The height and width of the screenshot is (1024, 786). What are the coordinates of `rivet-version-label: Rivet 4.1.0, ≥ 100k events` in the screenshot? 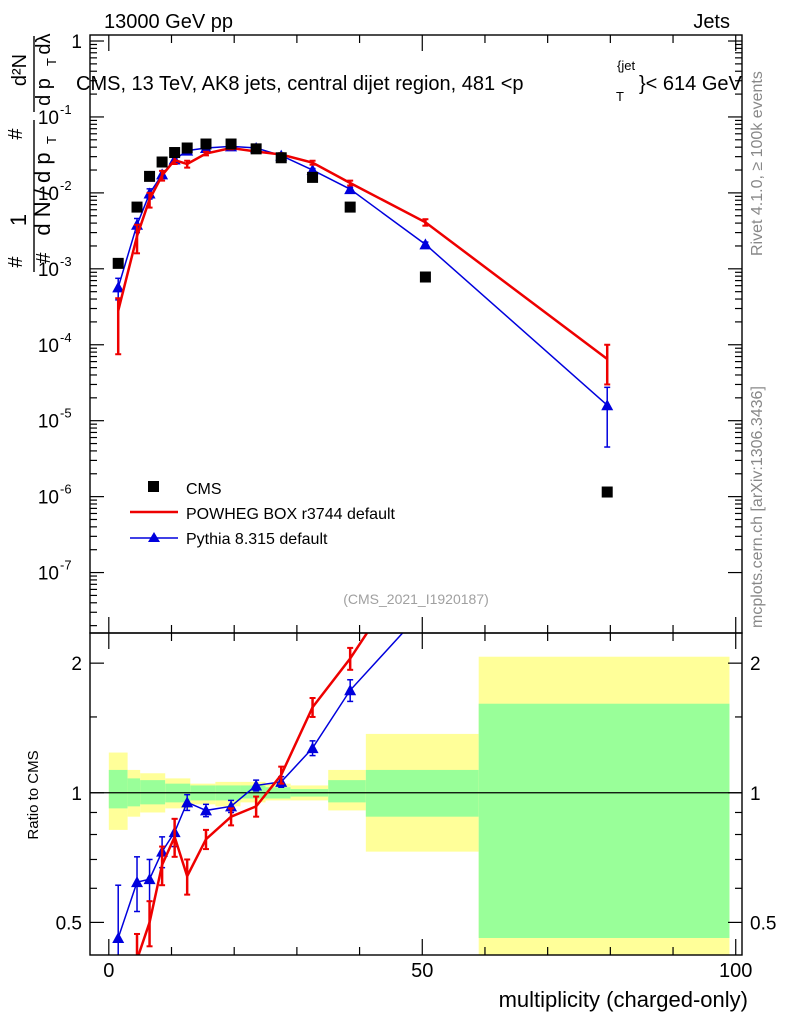 It's located at (757, 163).